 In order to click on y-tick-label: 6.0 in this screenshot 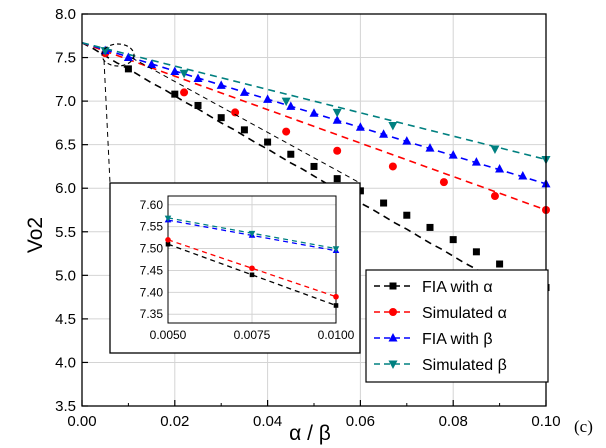, I will do `click(65, 188)`.